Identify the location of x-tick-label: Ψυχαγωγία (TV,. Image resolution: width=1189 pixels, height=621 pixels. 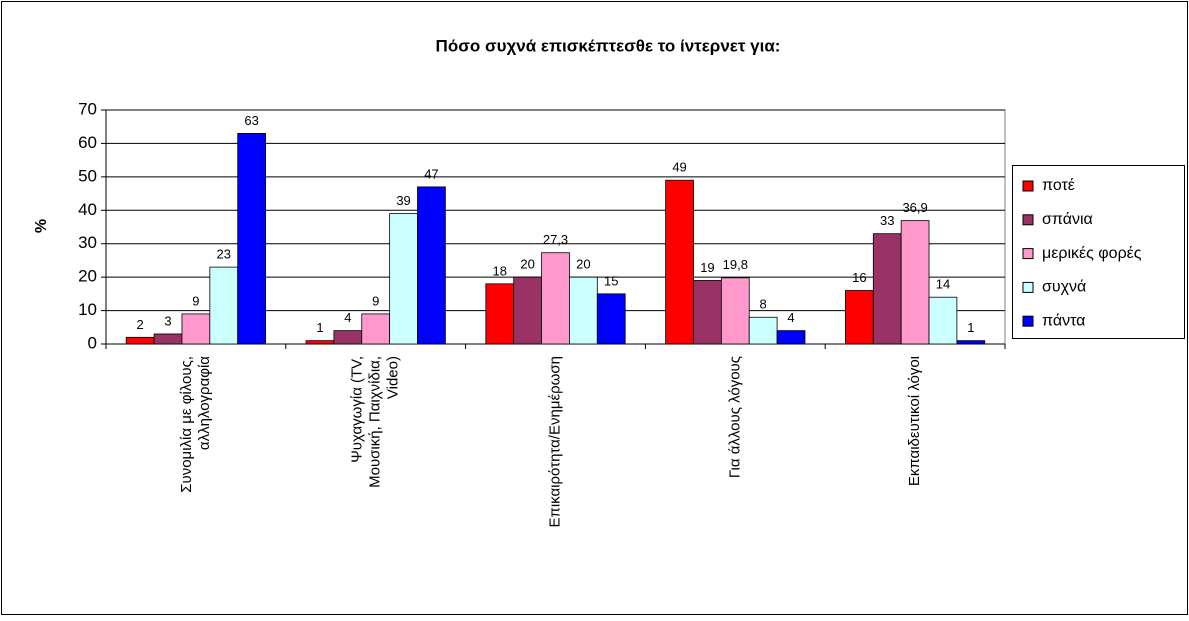
(357, 409).